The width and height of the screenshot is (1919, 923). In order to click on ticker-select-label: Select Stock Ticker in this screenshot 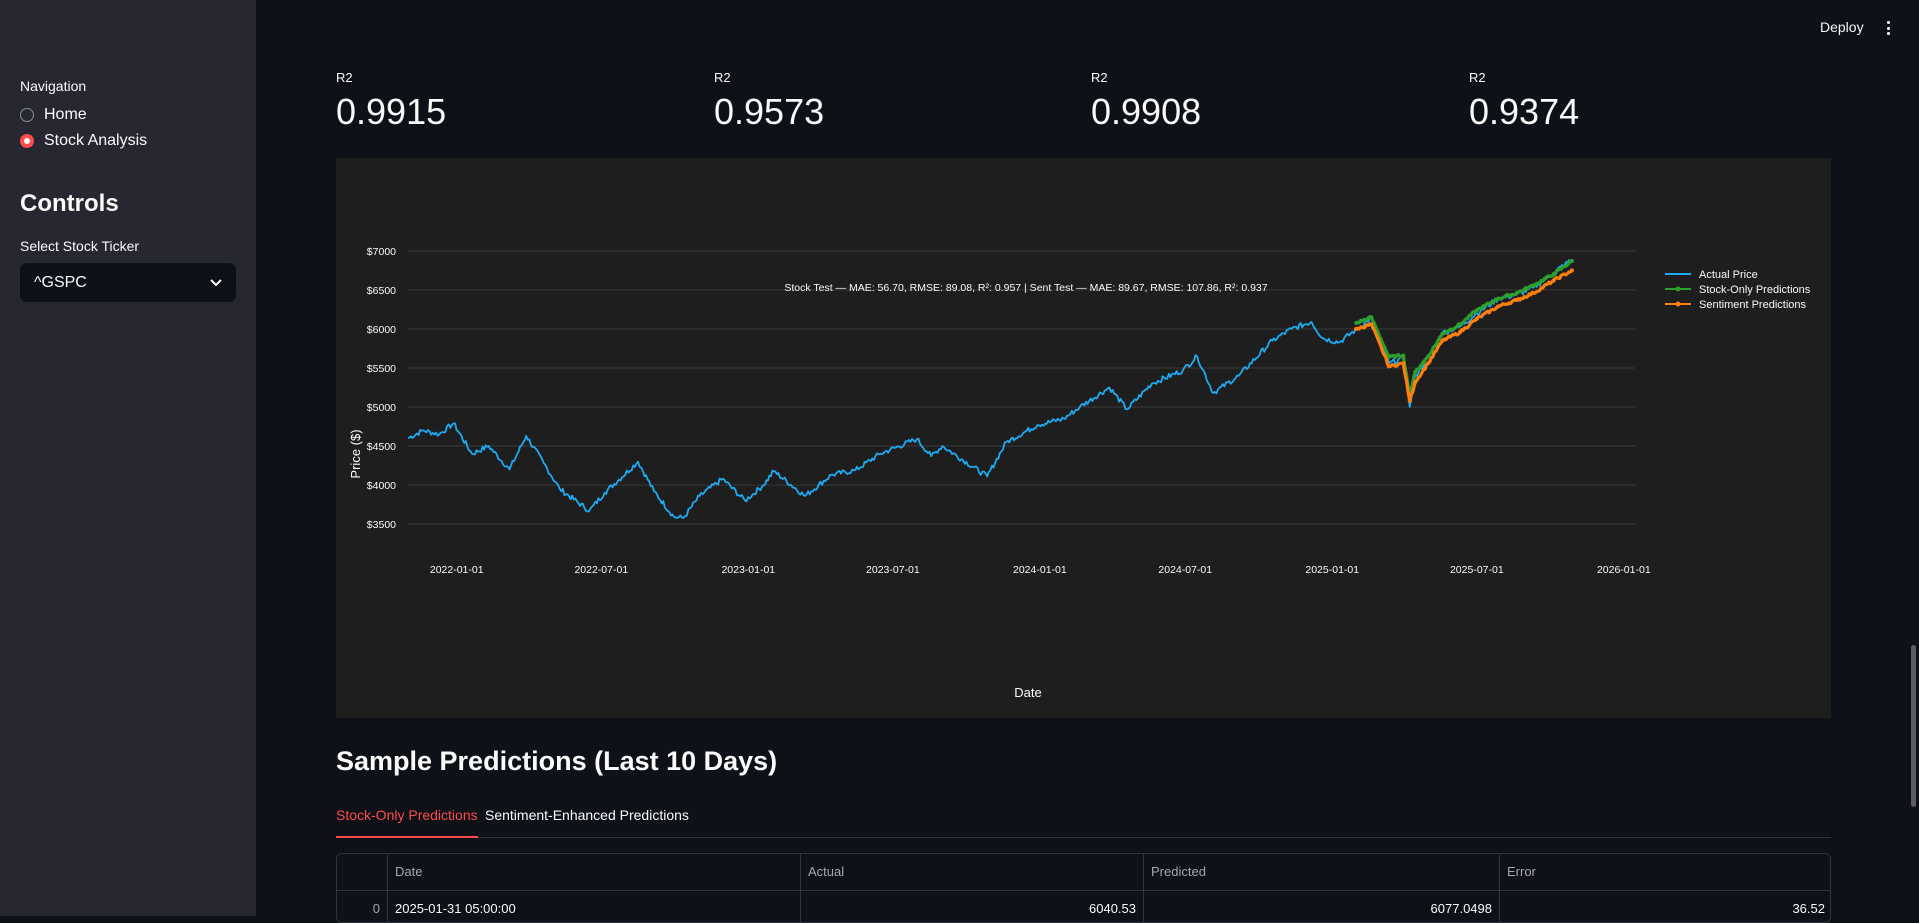, I will do `click(80, 246)`.